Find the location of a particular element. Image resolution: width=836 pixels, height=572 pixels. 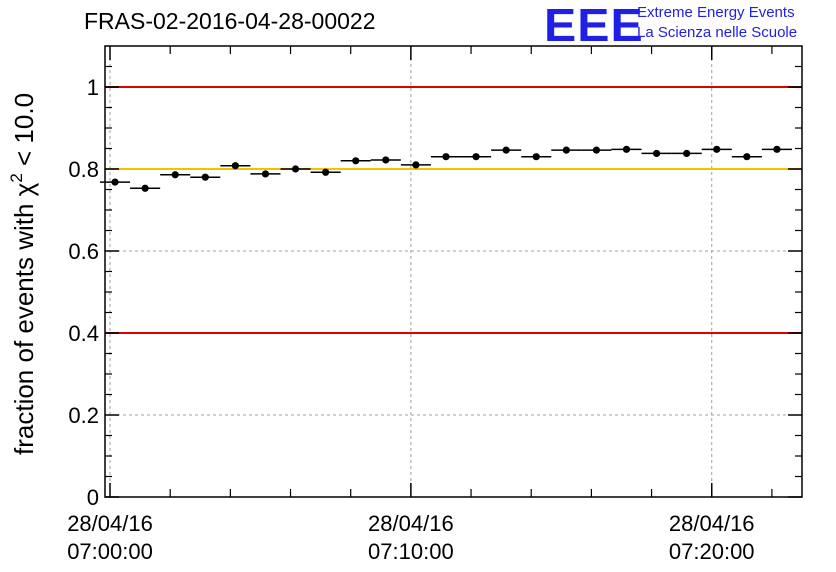

y-axis-label-tail: < 10.0 is located at coordinates (24, 133).